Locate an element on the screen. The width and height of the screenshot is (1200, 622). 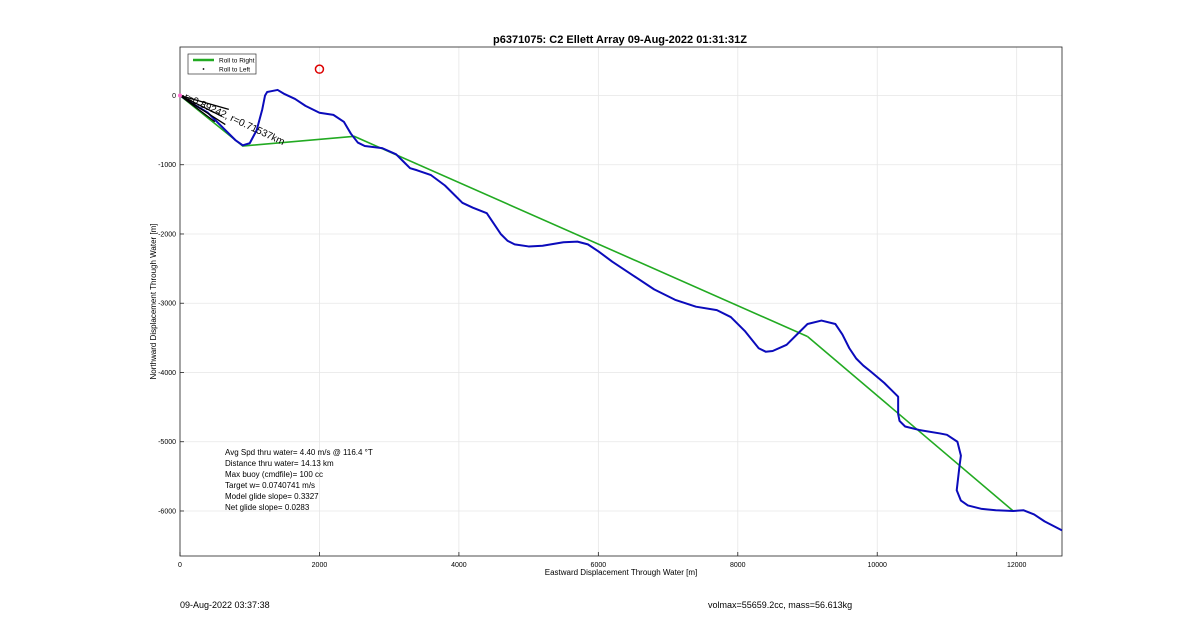
stats-line: Target w= 0.0740741 m/s is located at coordinates (270, 485).